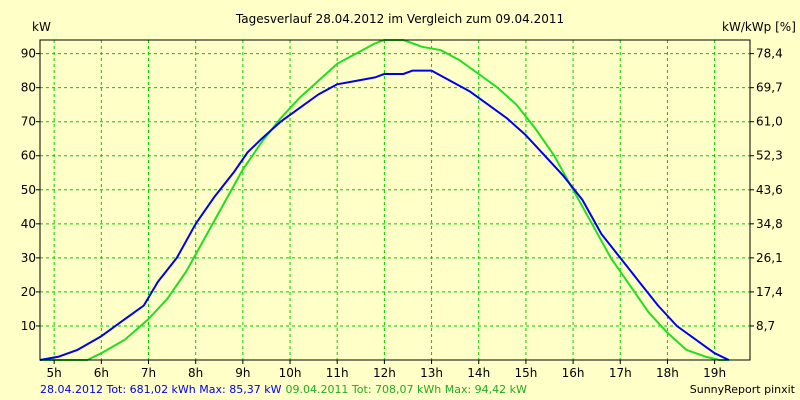  What do you see at coordinates (148, 373) in the screenshot?
I see `x-tick-label: 7h` at bounding box center [148, 373].